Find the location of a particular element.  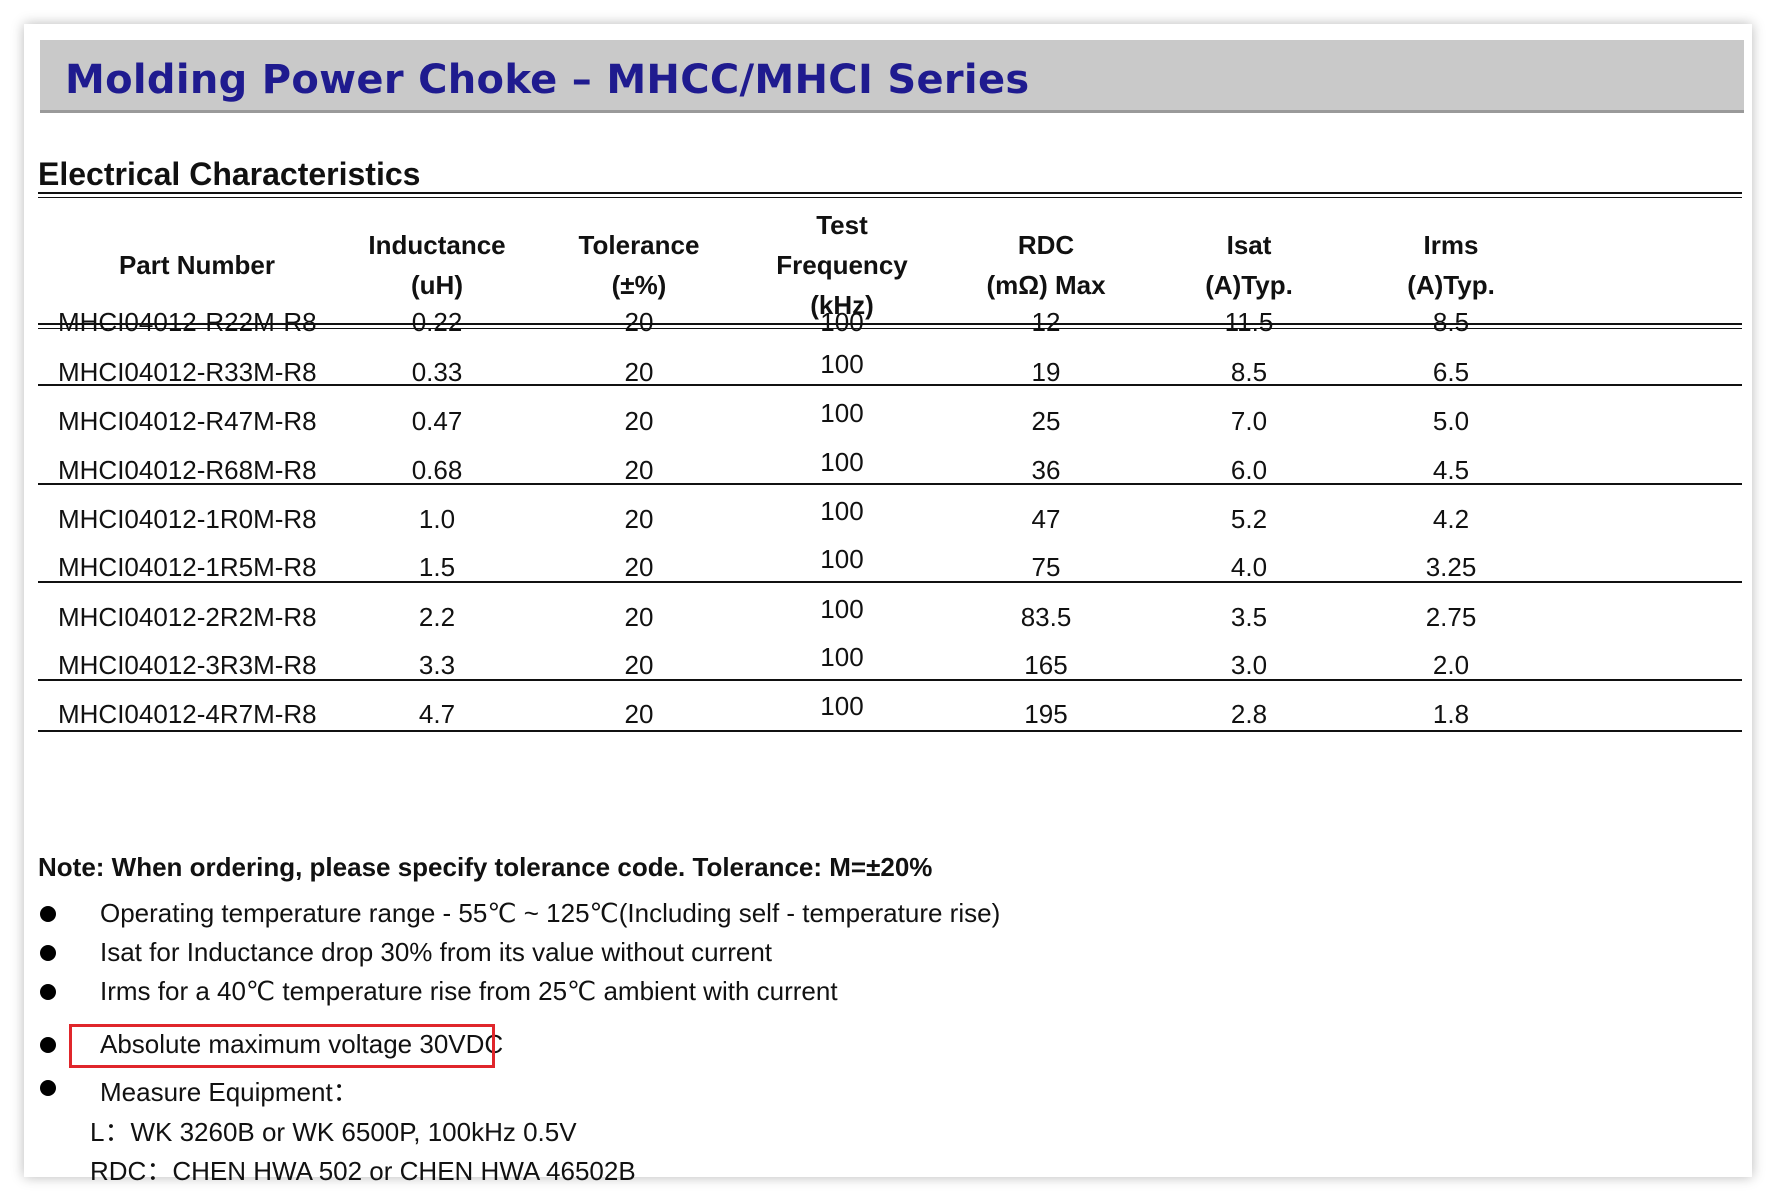

highlighted-bullet-text: Absolute maximum voltage 30VDC is located at coordinates (302, 1044).